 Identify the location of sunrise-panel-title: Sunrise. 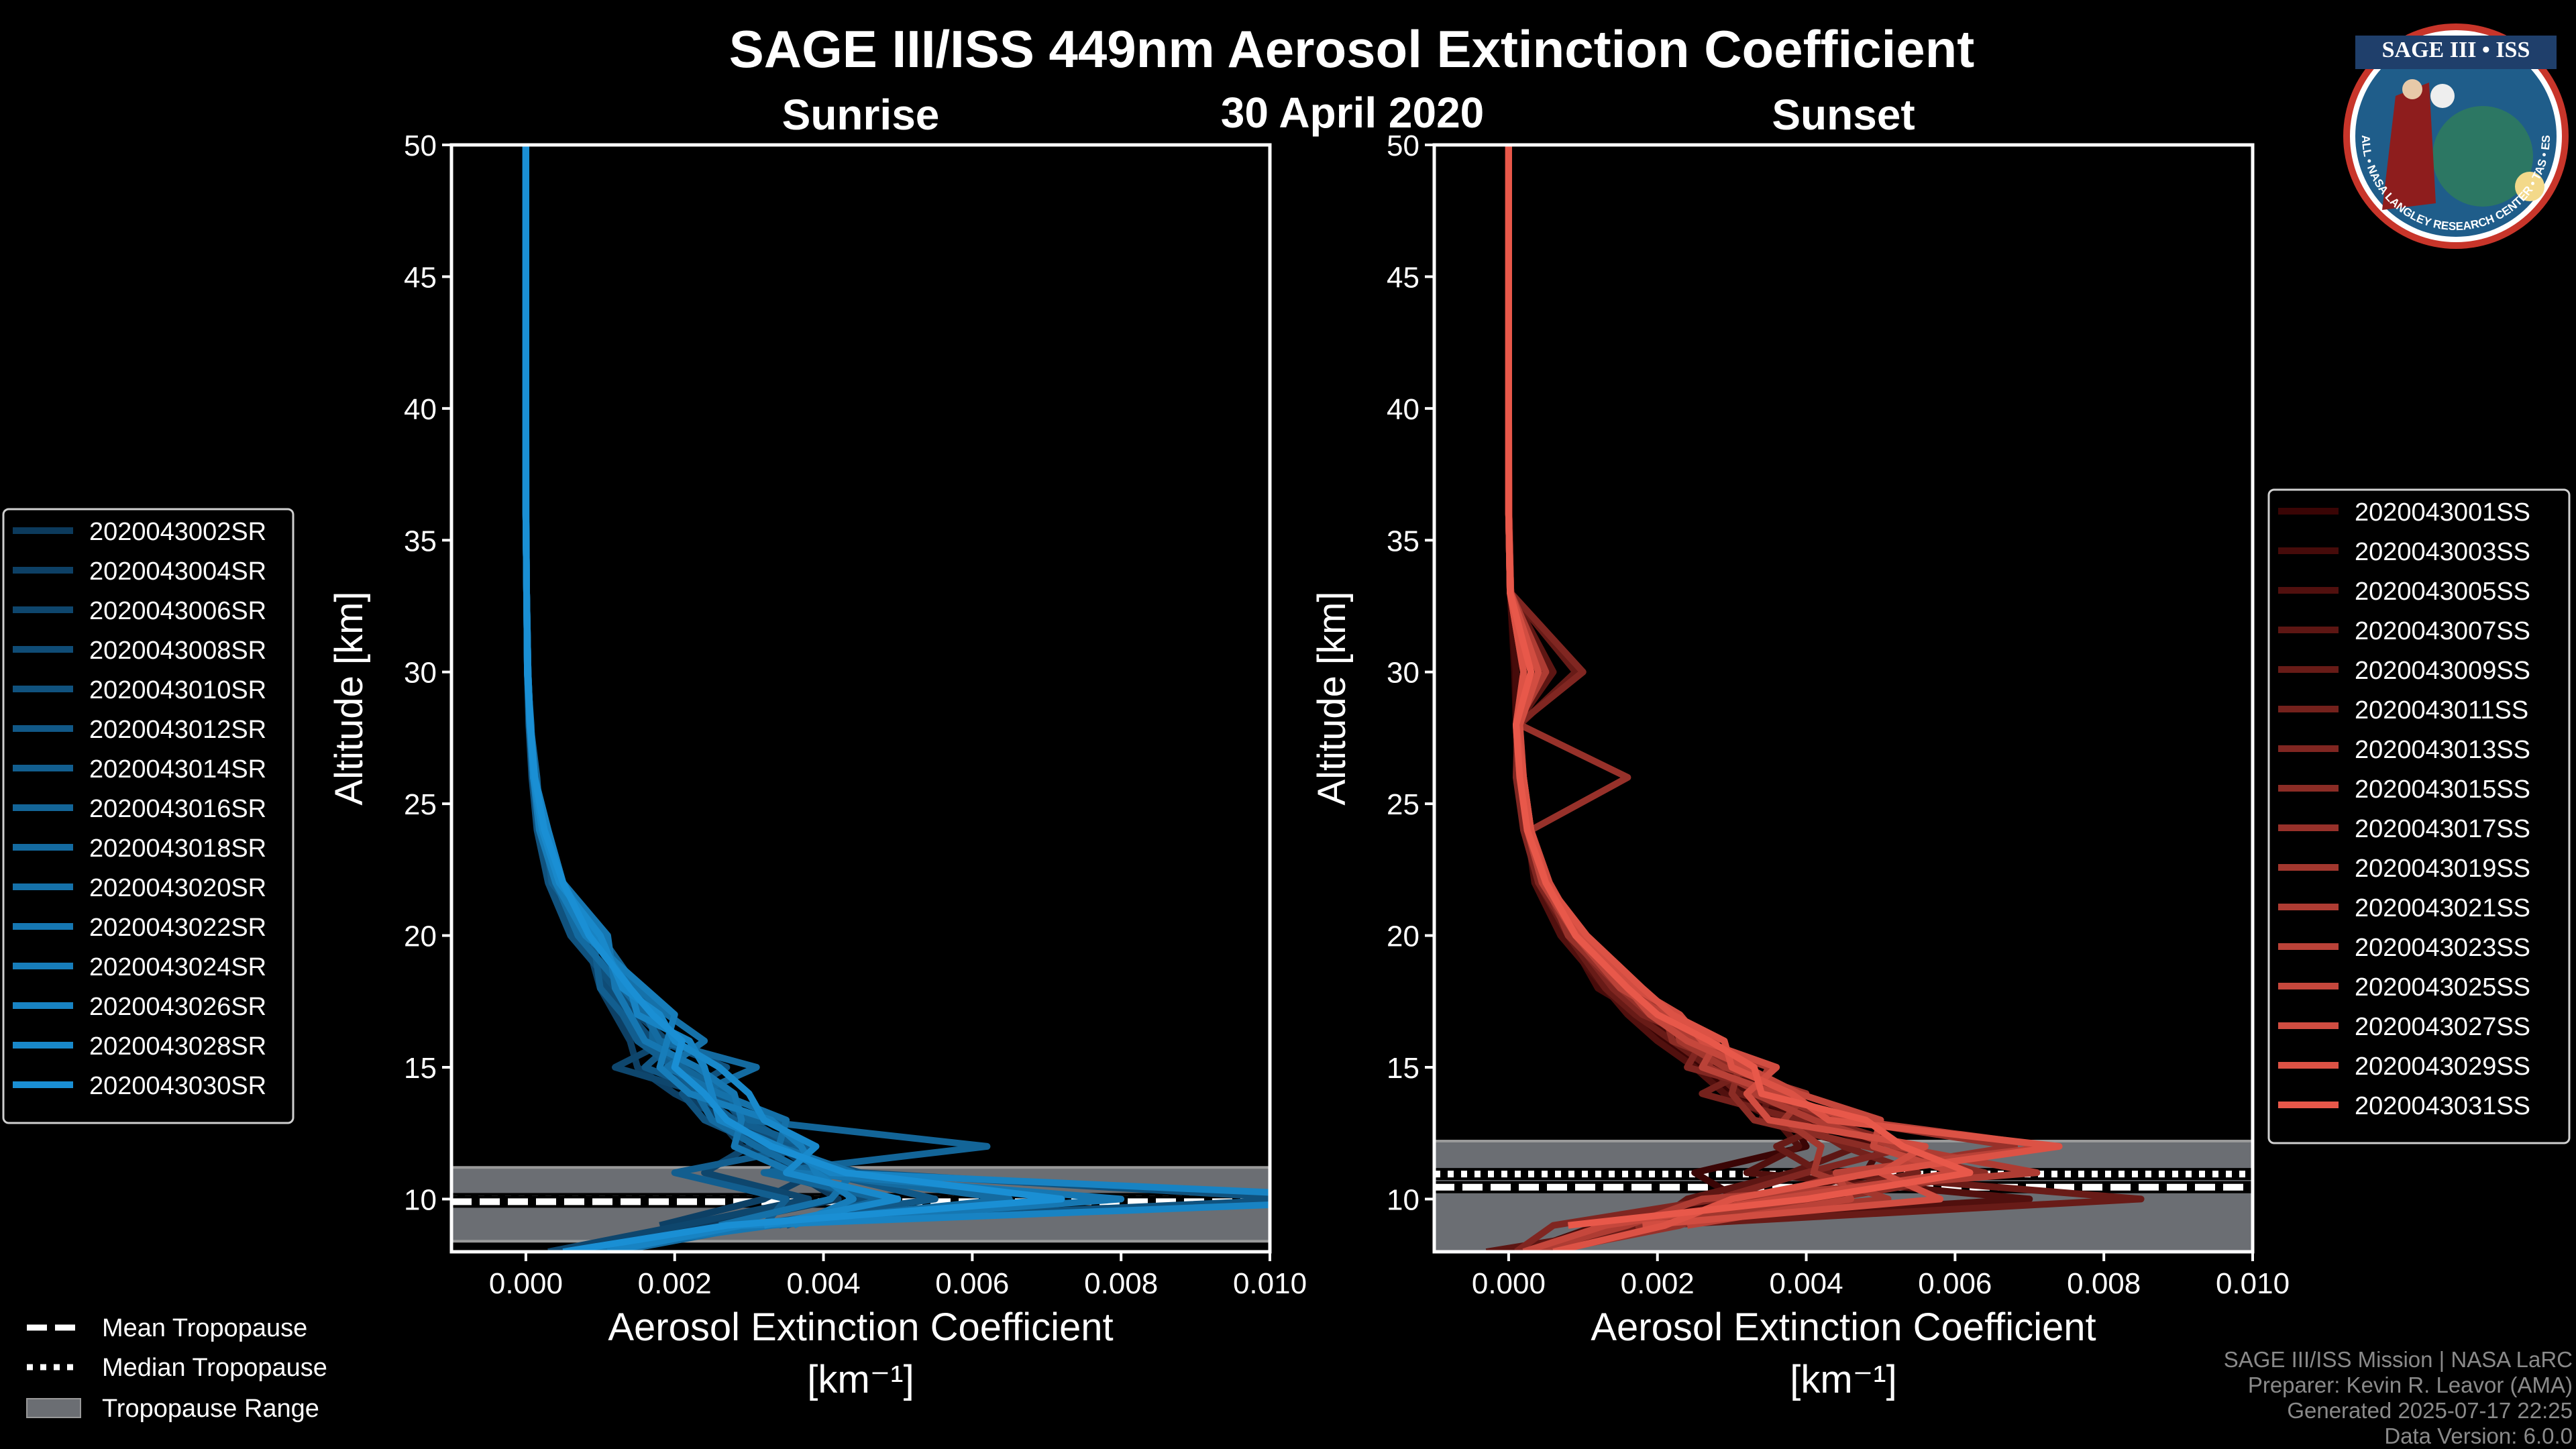
(861, 115).